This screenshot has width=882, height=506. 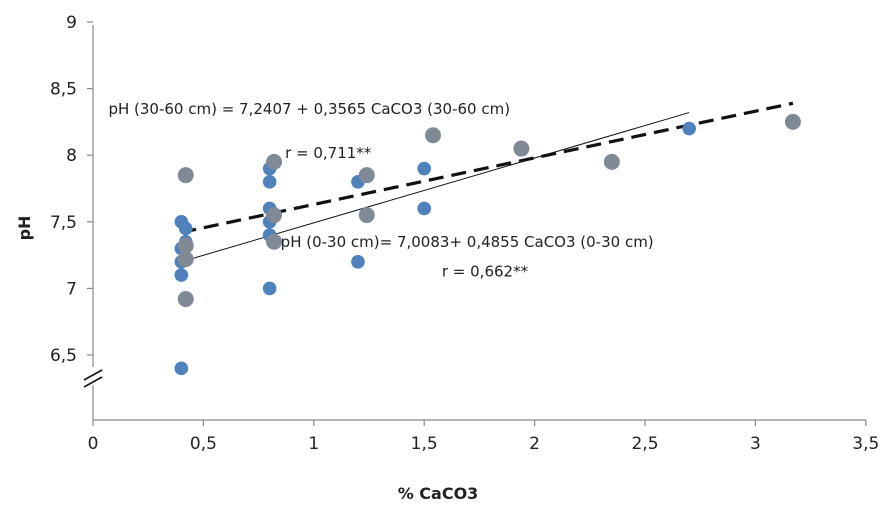 I want to click on y-tick-label: 7, so click(x=71, y=289).